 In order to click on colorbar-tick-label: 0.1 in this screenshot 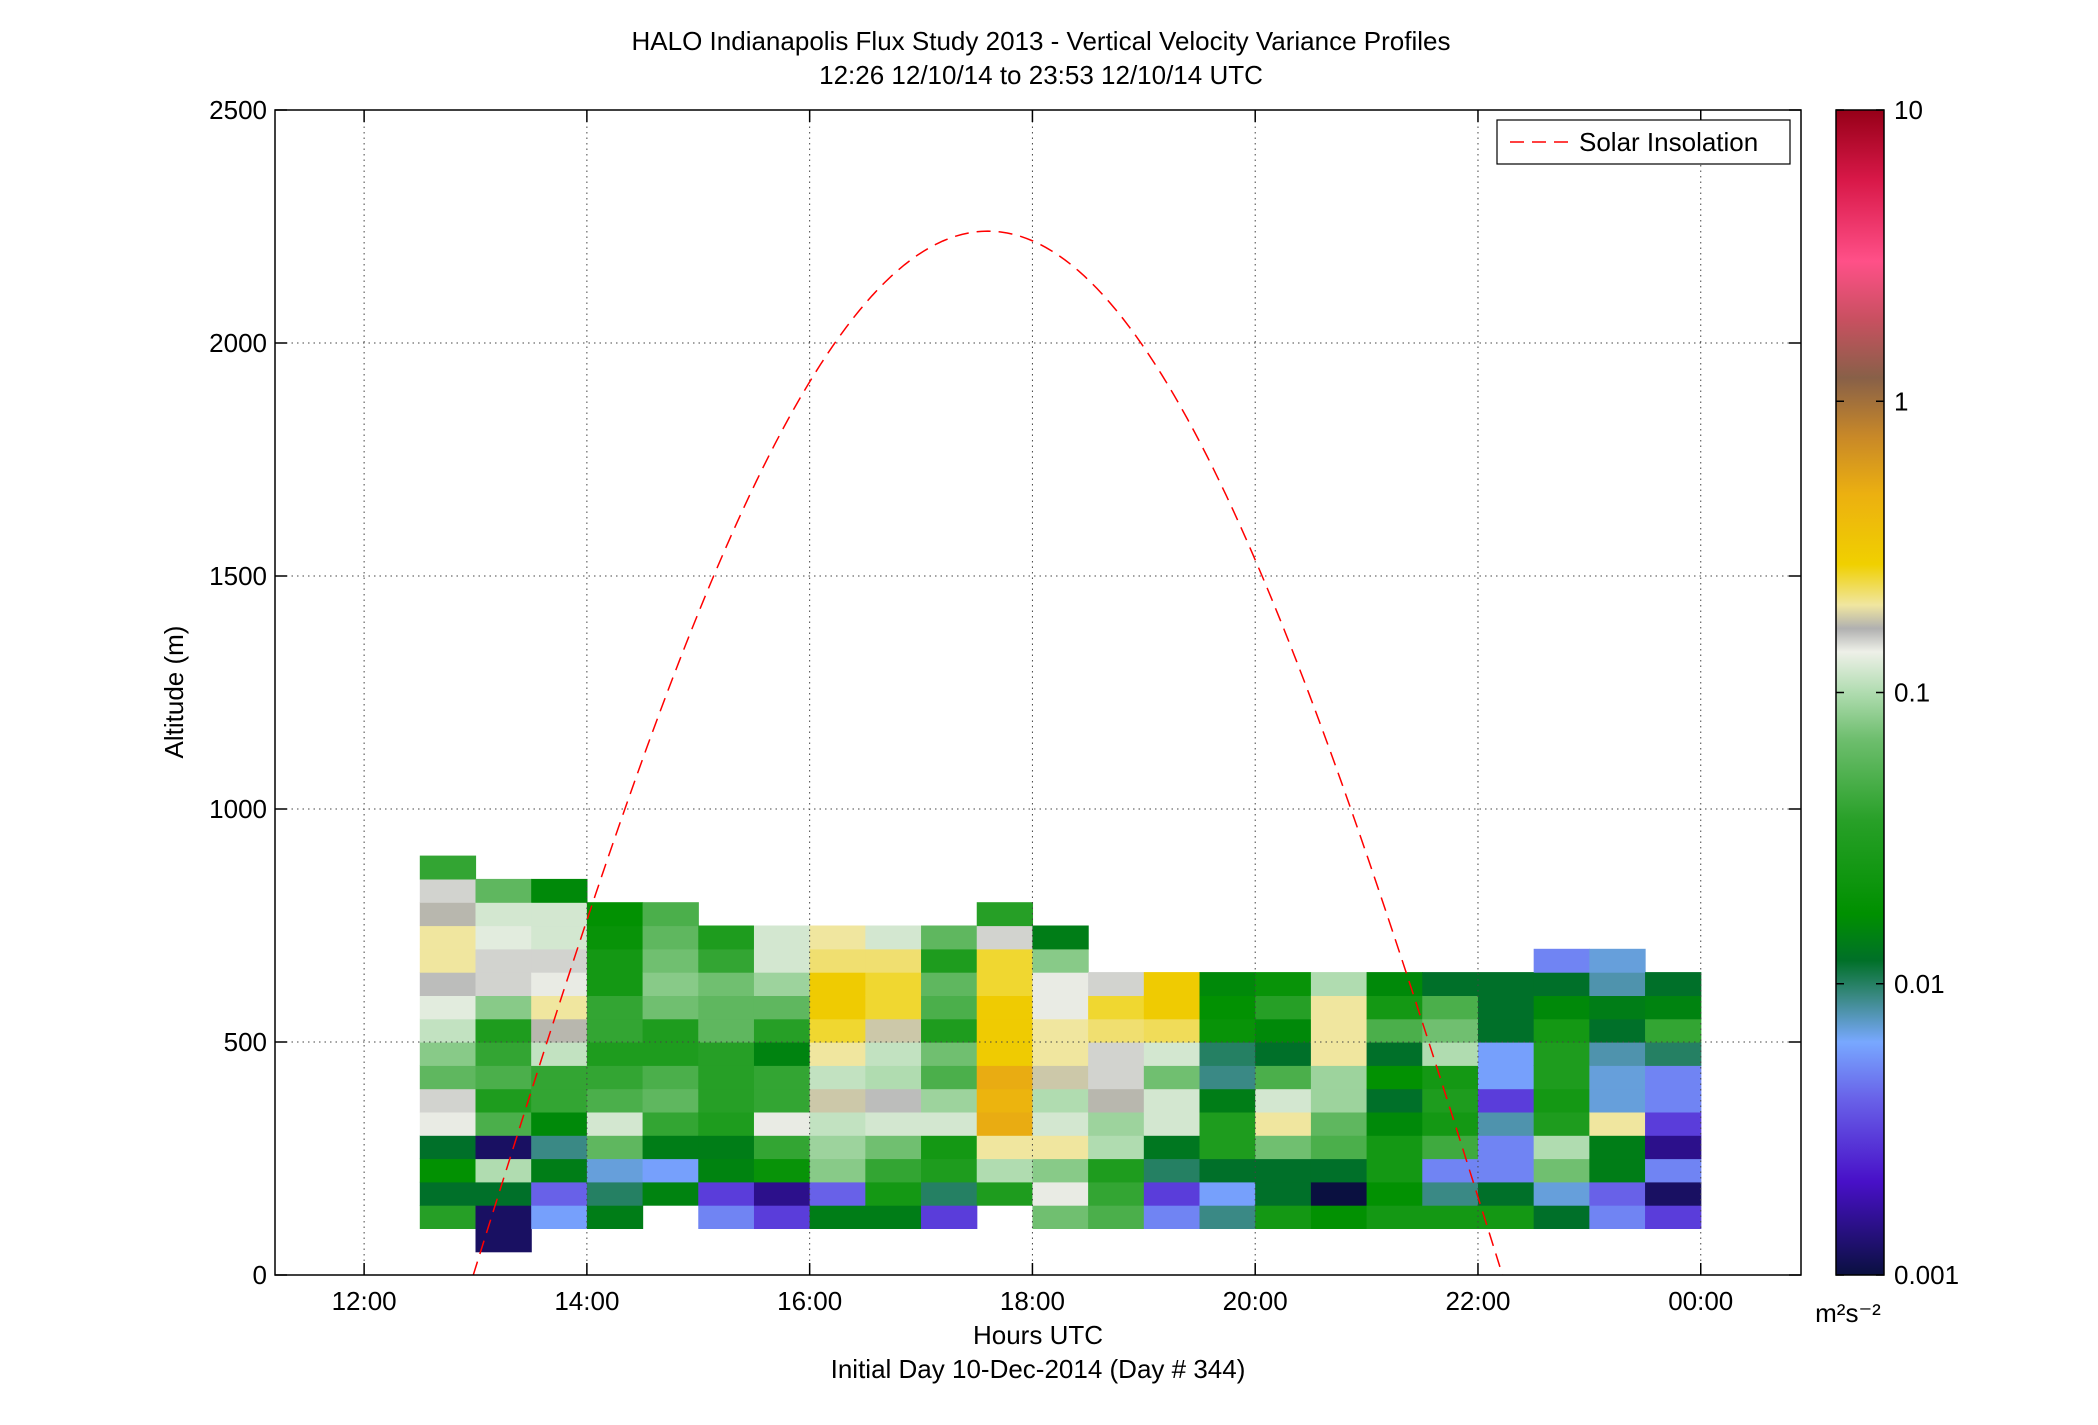, I will do `click(1912, 693)`.